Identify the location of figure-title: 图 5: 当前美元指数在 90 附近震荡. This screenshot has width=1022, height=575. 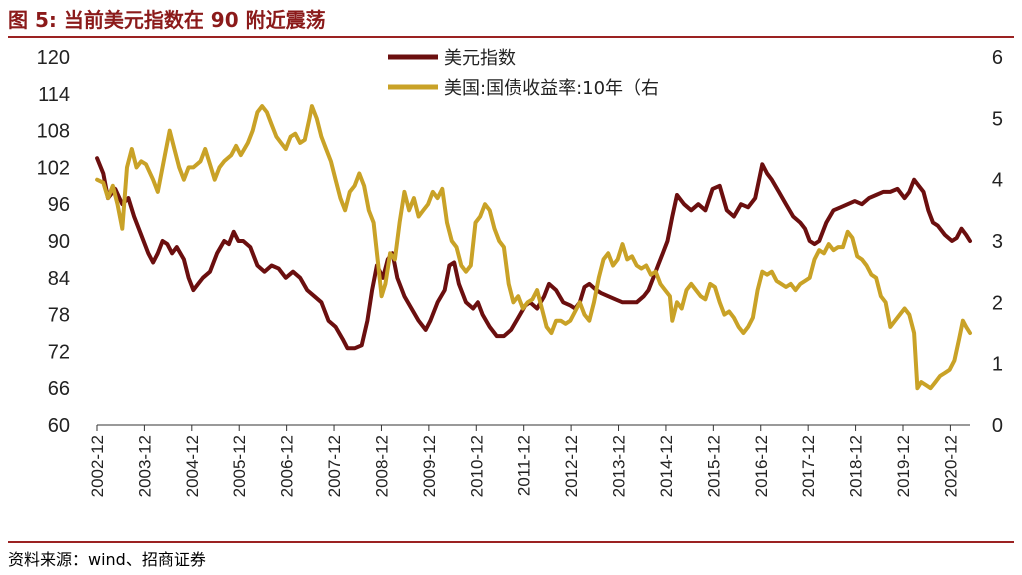
(167, 20).